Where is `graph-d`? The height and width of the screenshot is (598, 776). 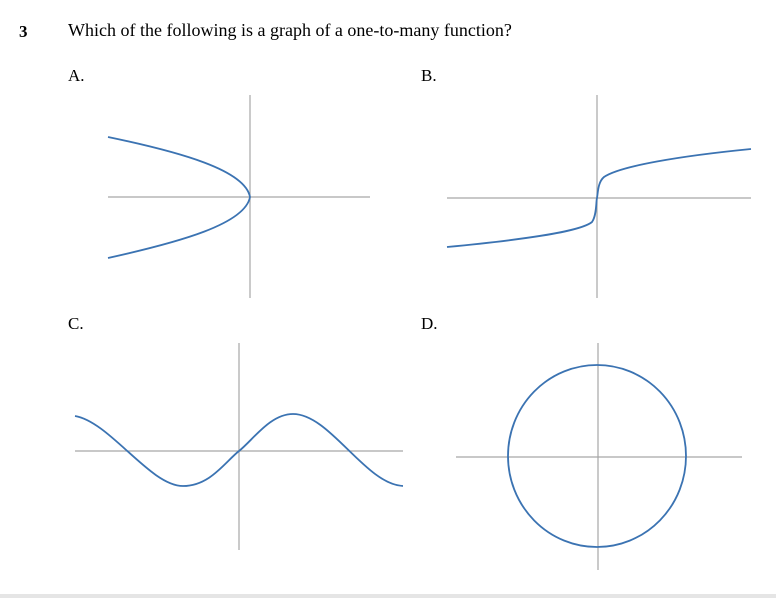
graph-d is located at coordinates (599, 456).